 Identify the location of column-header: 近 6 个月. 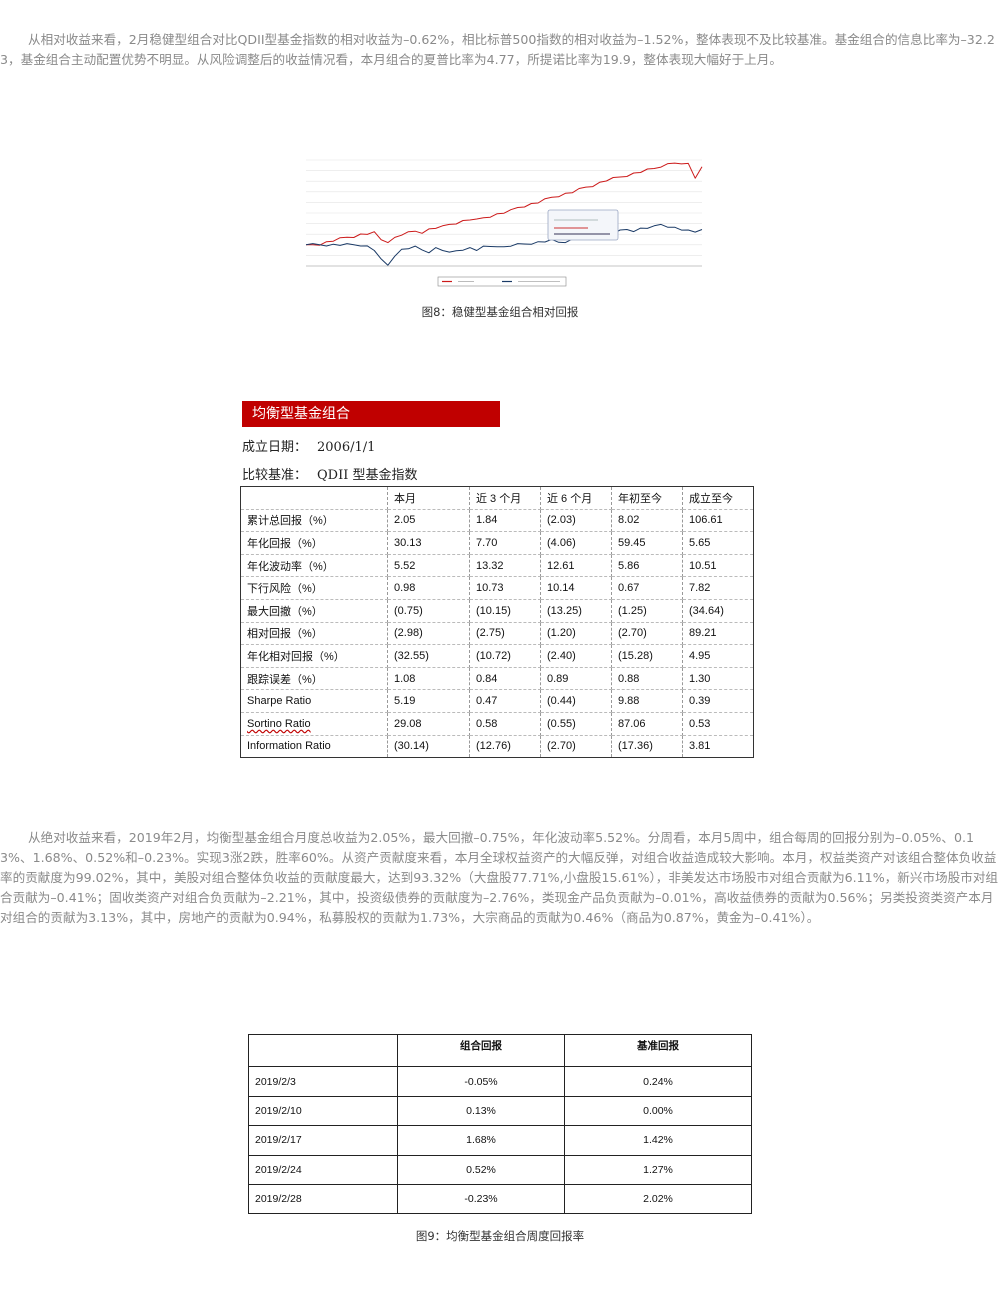
(576, 498).